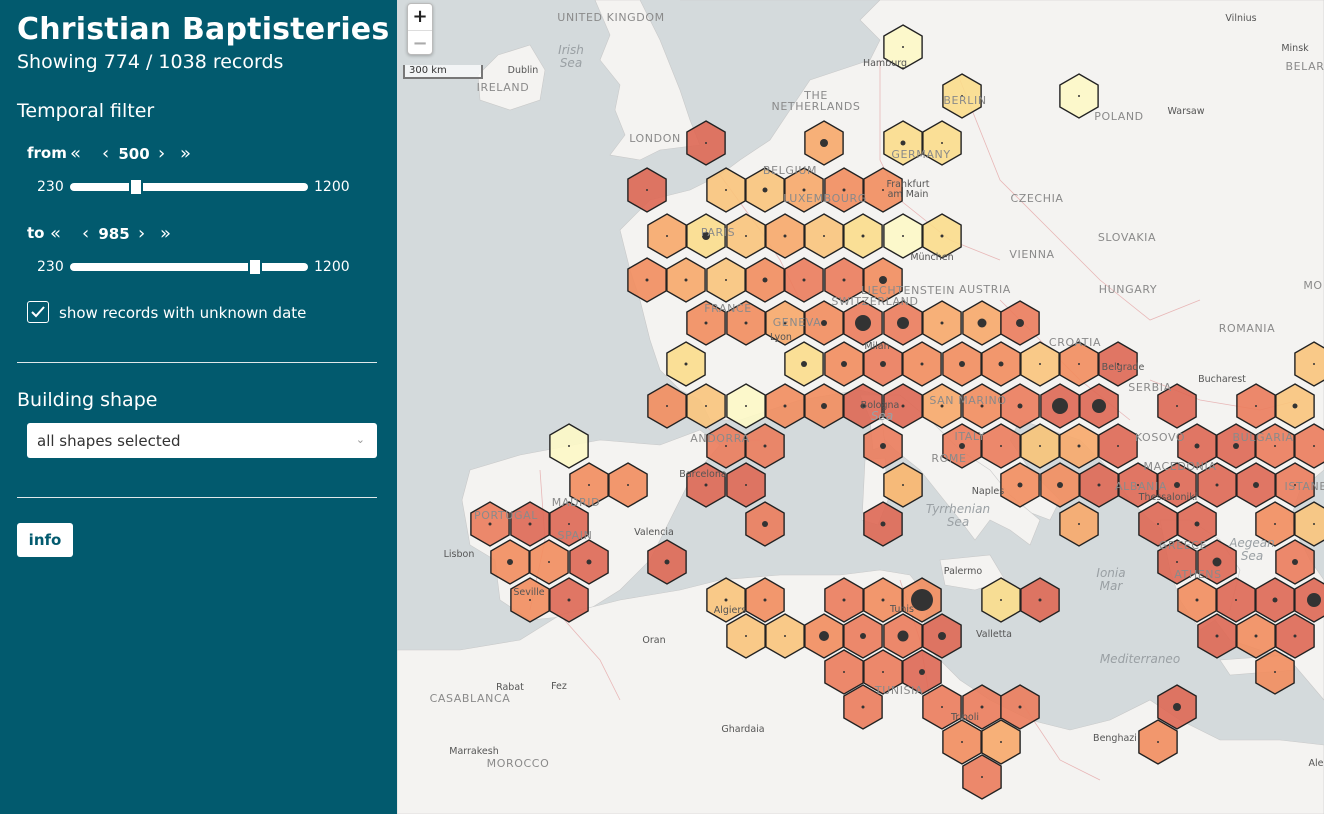 This screenshot has width=1324, height=814. I want to click on to-step-forward-icon: ›, so click(142, 233).